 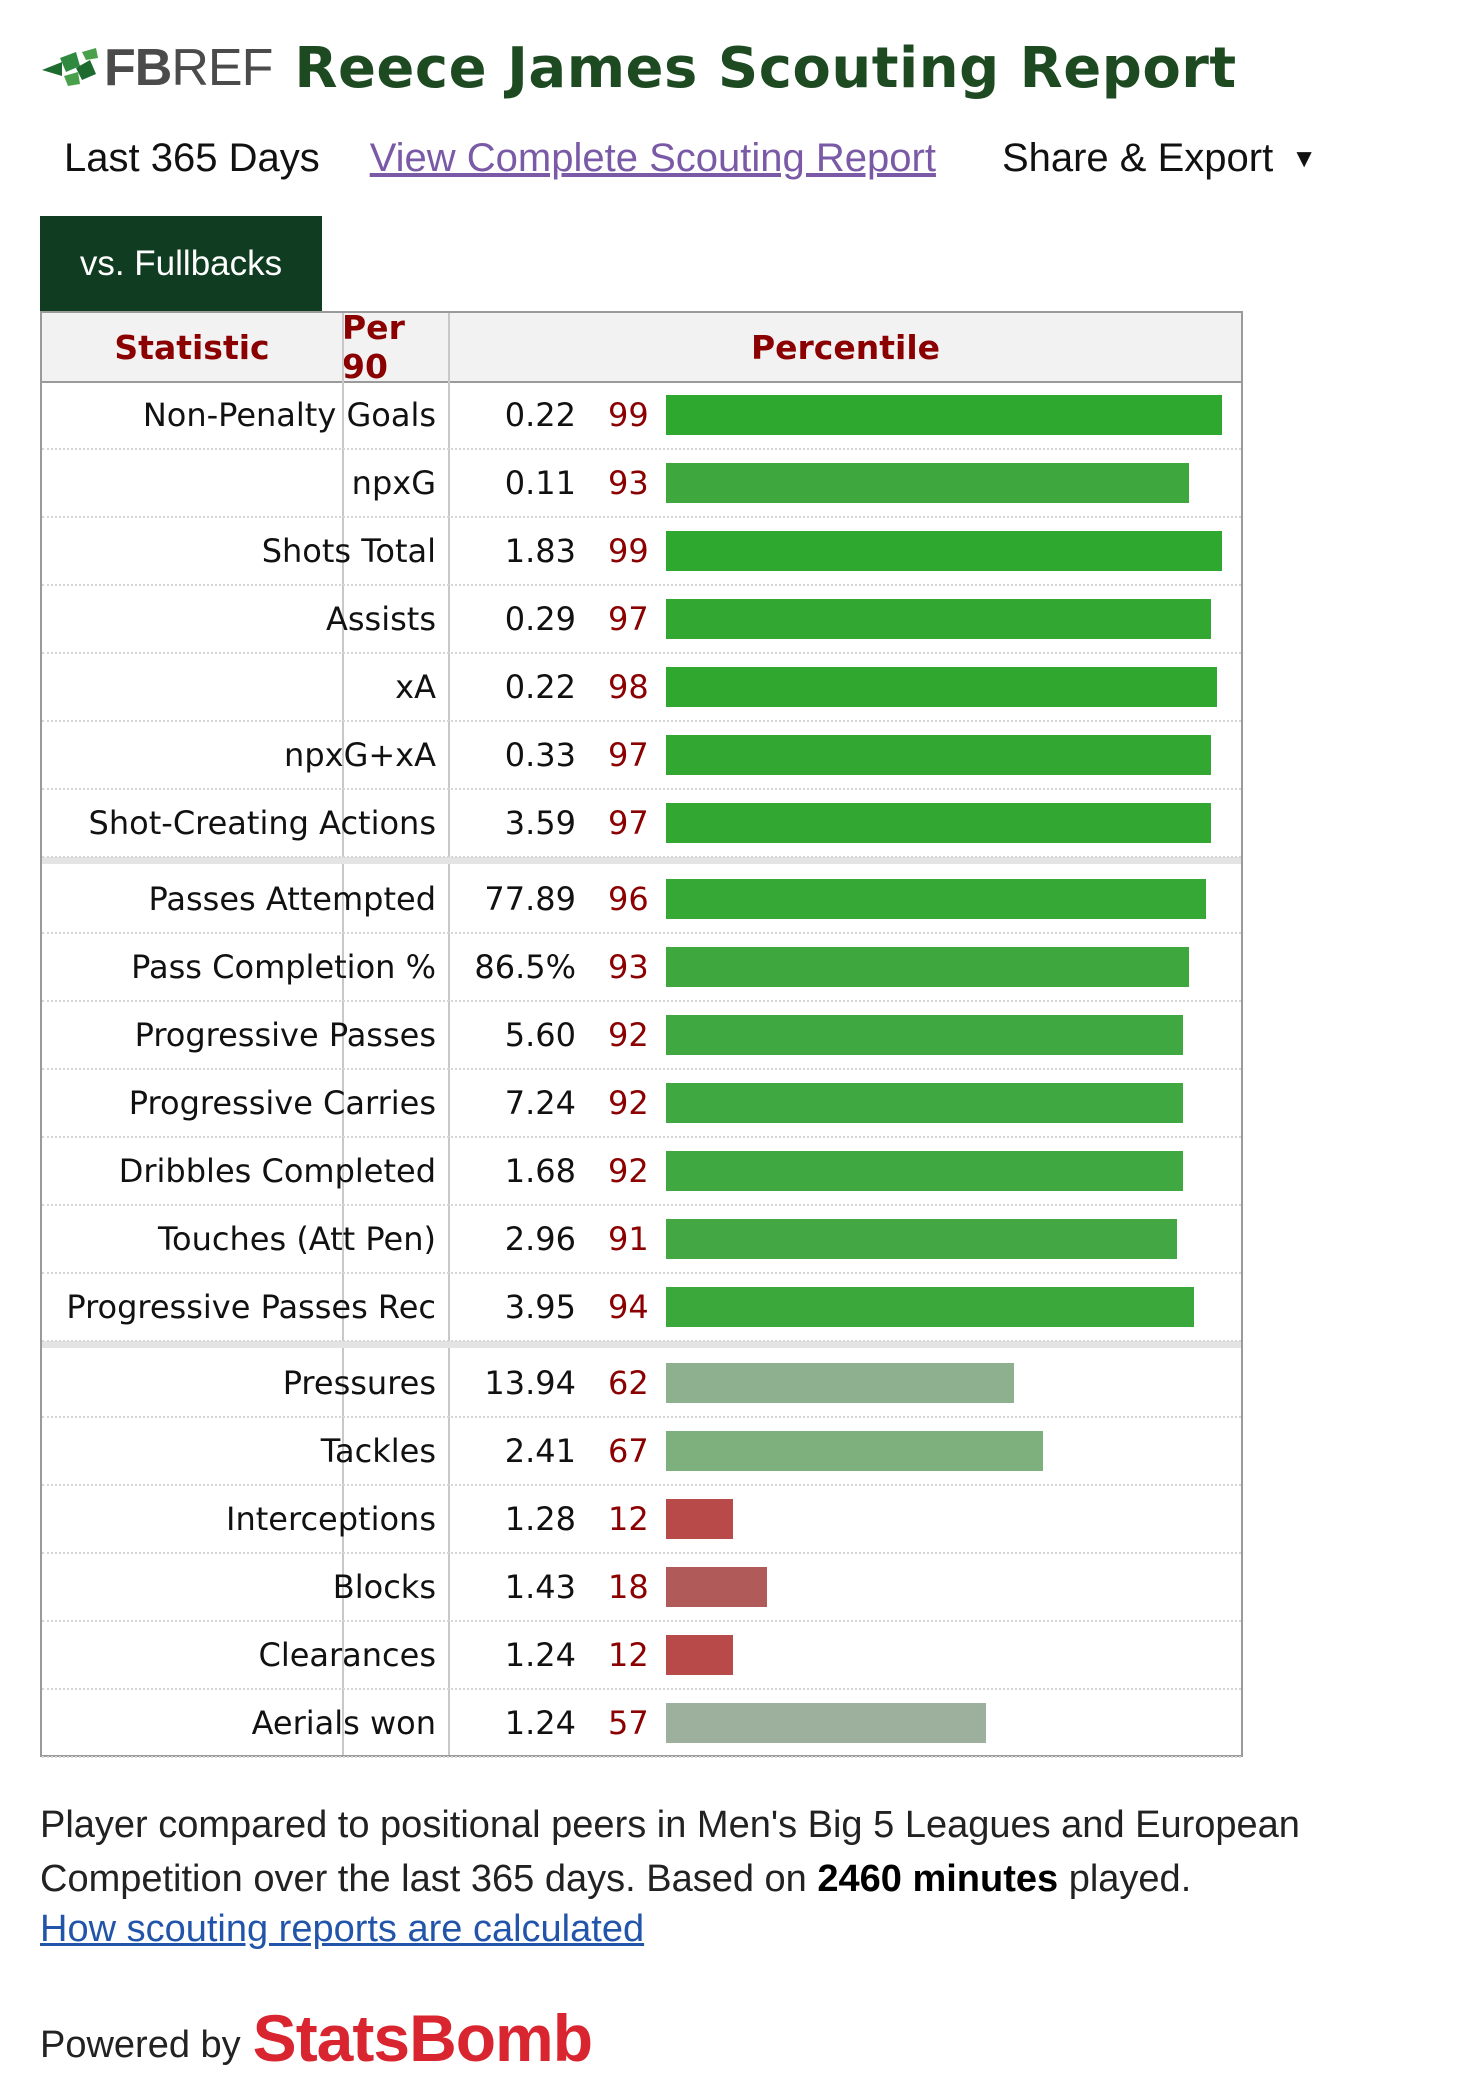 I want to click on table-row: Progressive Passes 5.60 92, so click(x=641, y=1035).